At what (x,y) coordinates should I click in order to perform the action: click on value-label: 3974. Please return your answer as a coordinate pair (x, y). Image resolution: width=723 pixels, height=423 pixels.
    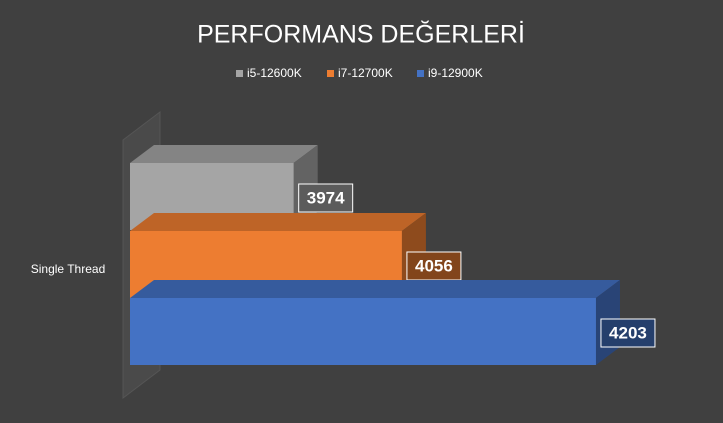
    Looking at the image, I should click on (326, 197).